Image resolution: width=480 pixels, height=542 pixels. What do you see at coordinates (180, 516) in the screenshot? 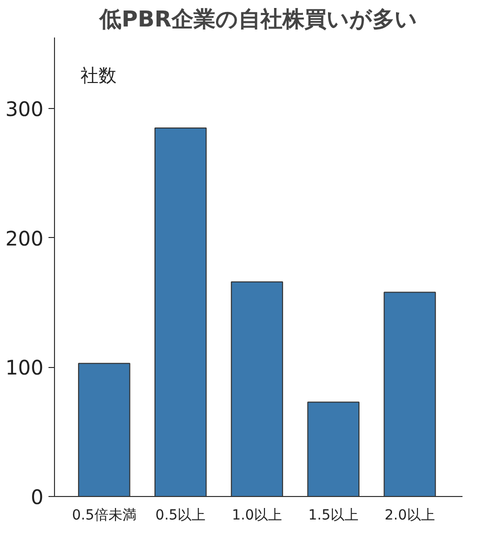
I see `x-tick-label: 0.5以上` at bounding box center [180, 516].